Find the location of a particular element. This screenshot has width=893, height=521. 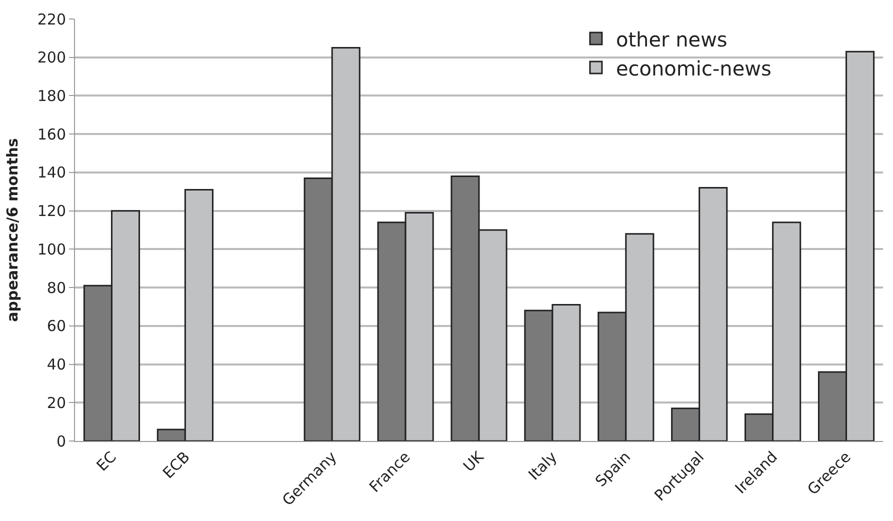

y-tick-label: 120 is located at coordinates (51, 211).